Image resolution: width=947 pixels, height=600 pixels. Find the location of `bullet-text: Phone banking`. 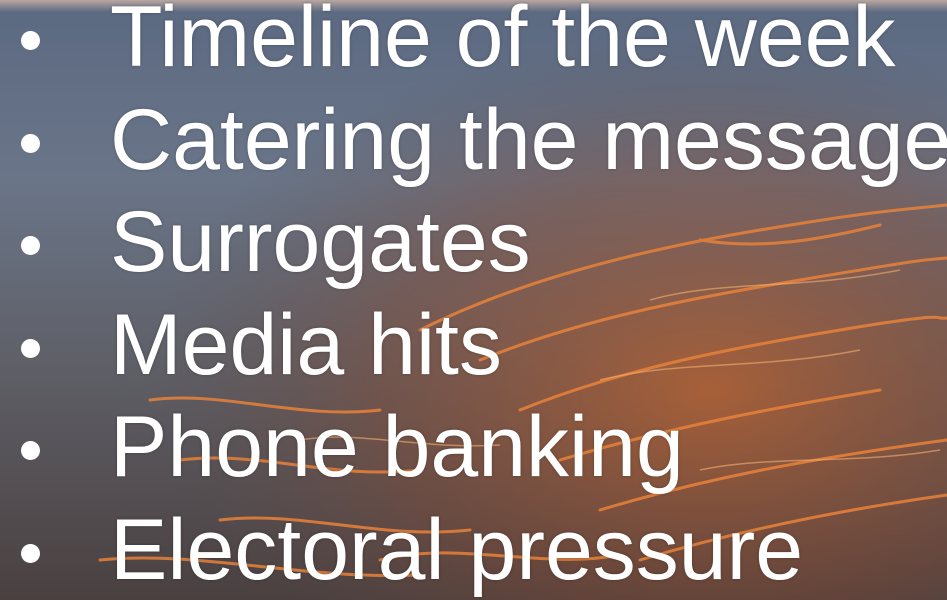

bullet-text: Phone banking is located at coordinates (397, 447).